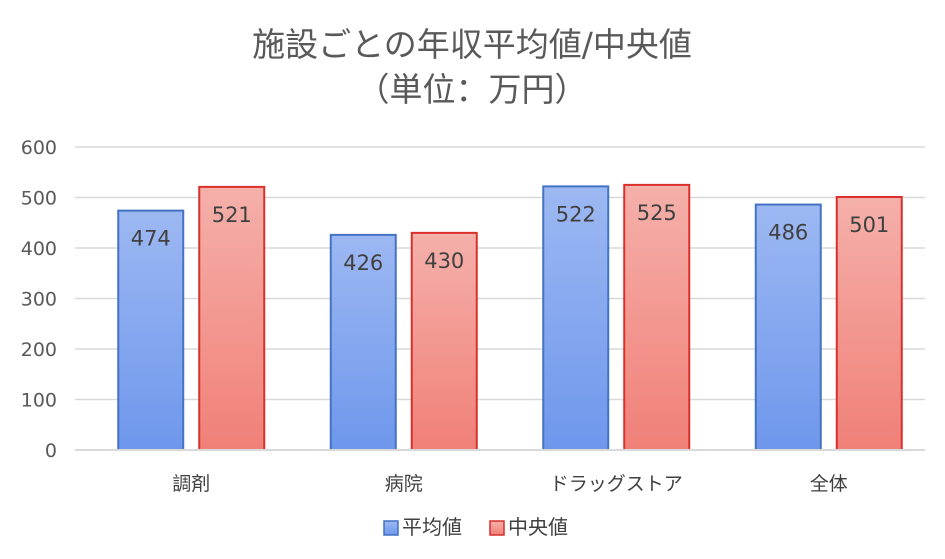 This screenshot has width=945, height=559. What do you see at coordinates (432, 527) in the screenshot?
I see `legend-entry: 平均値` at bounding box center [432, 527].